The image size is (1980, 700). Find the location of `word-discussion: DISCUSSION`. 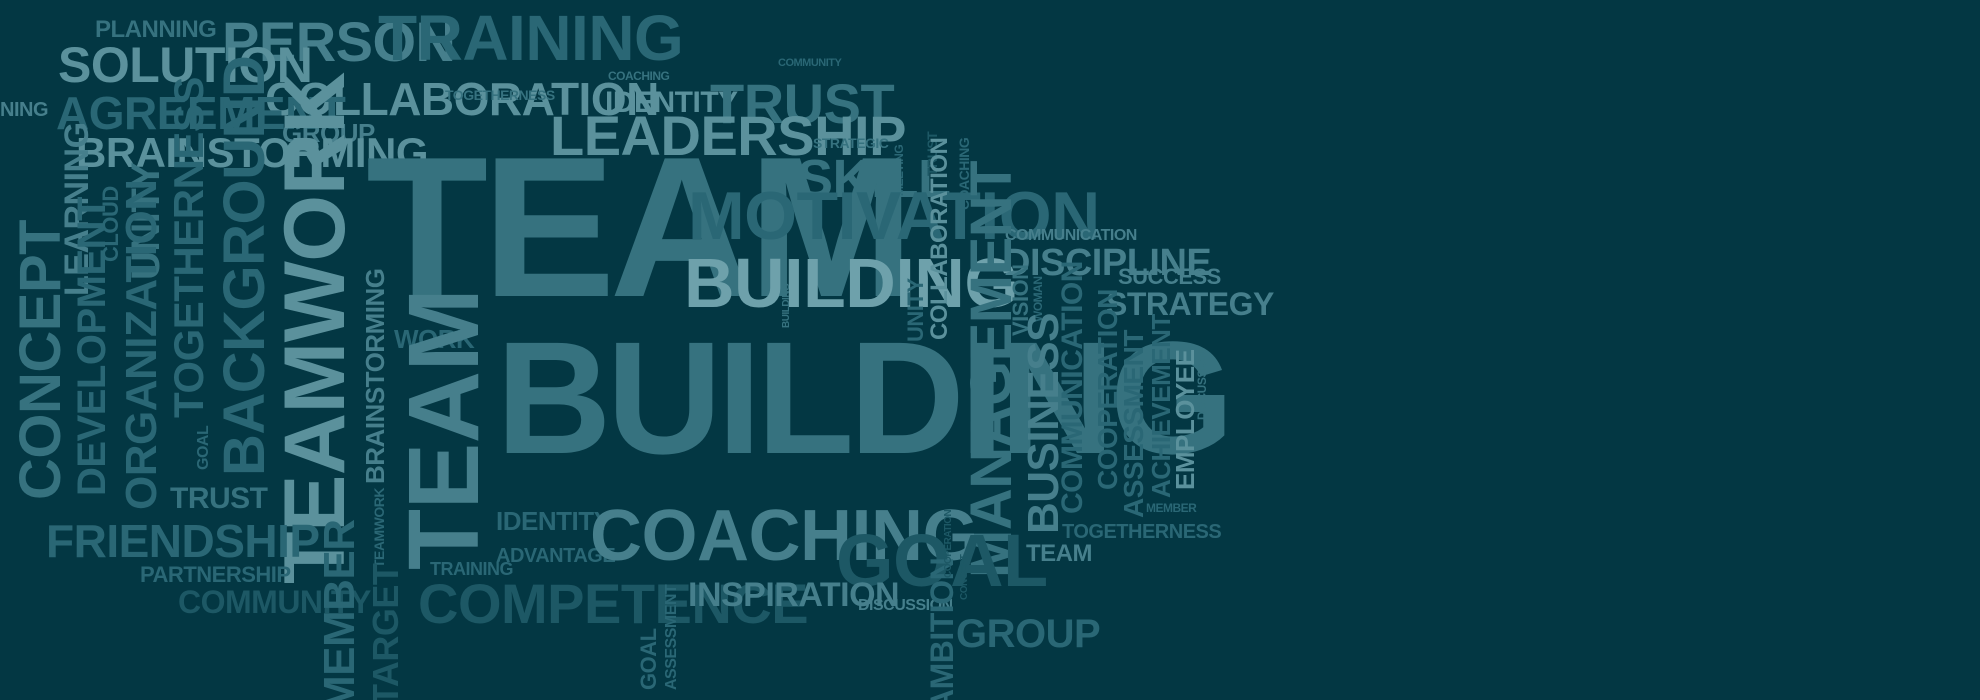

word-discussion: DISCUSSION is located at coordinates (905, 605).